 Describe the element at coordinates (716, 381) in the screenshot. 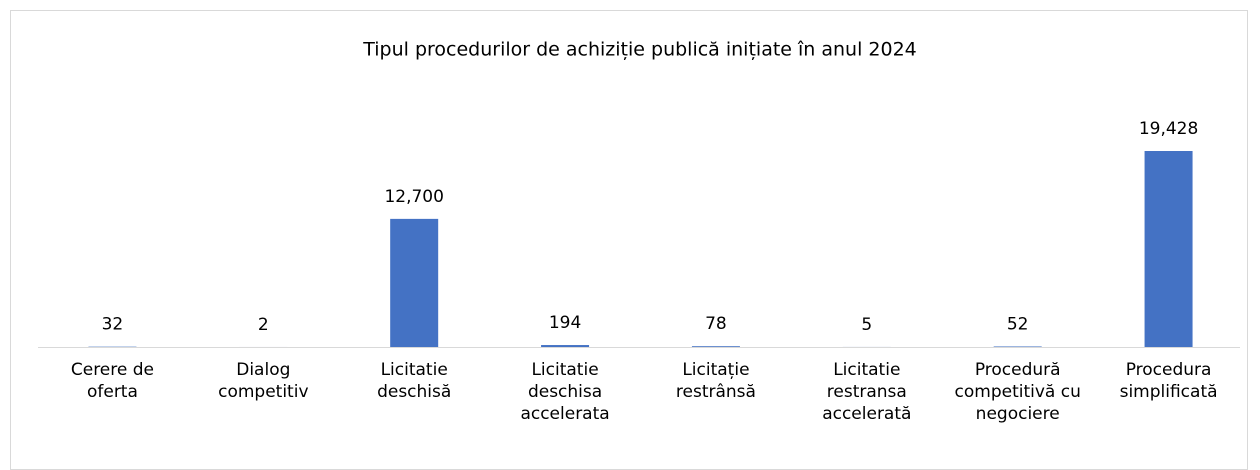

I see `x-tick-label: Licitație restrânsă` at that location.